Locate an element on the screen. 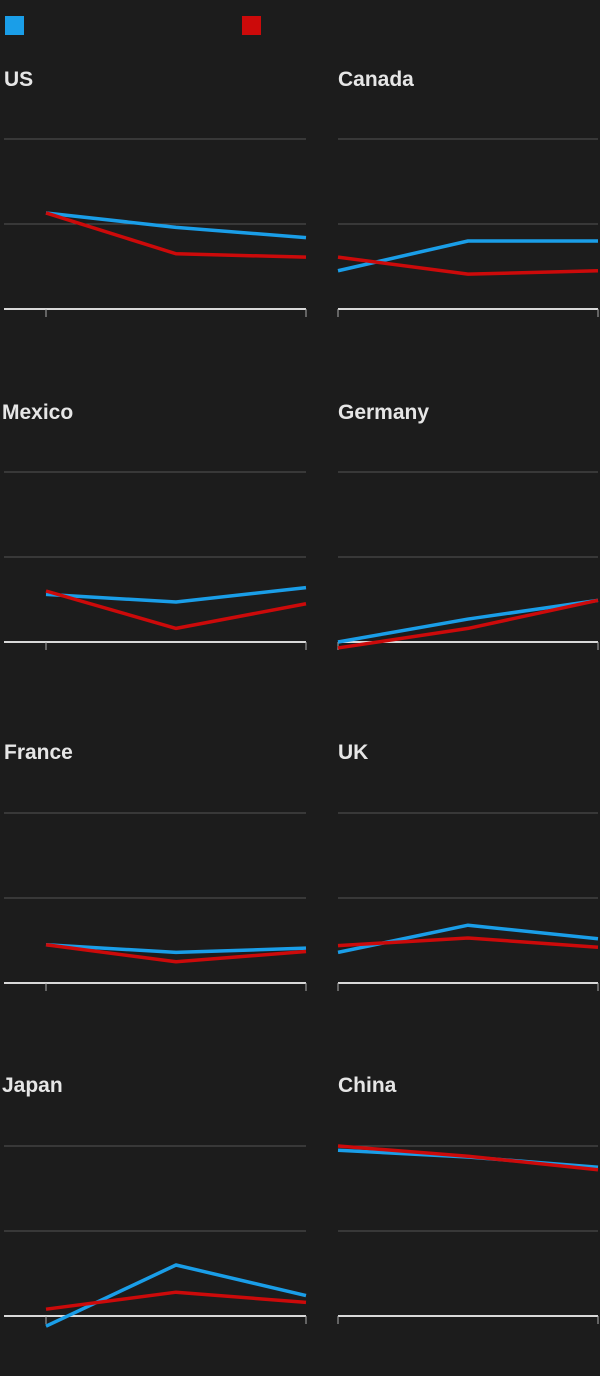 The width and height of the screenshot is (600, 1376). panel-canada: Canada is located at coordinates (468, 192).